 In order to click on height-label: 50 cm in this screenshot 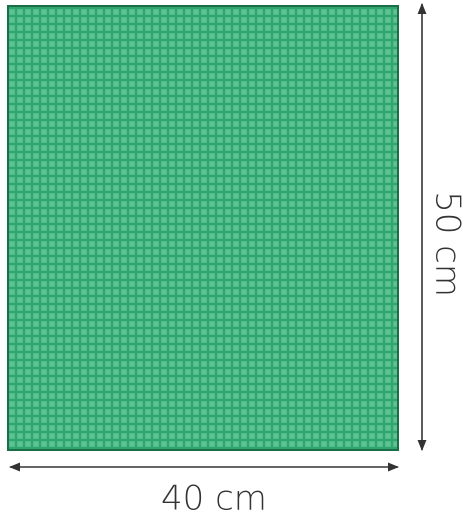, I will do `click(448, 244)`.